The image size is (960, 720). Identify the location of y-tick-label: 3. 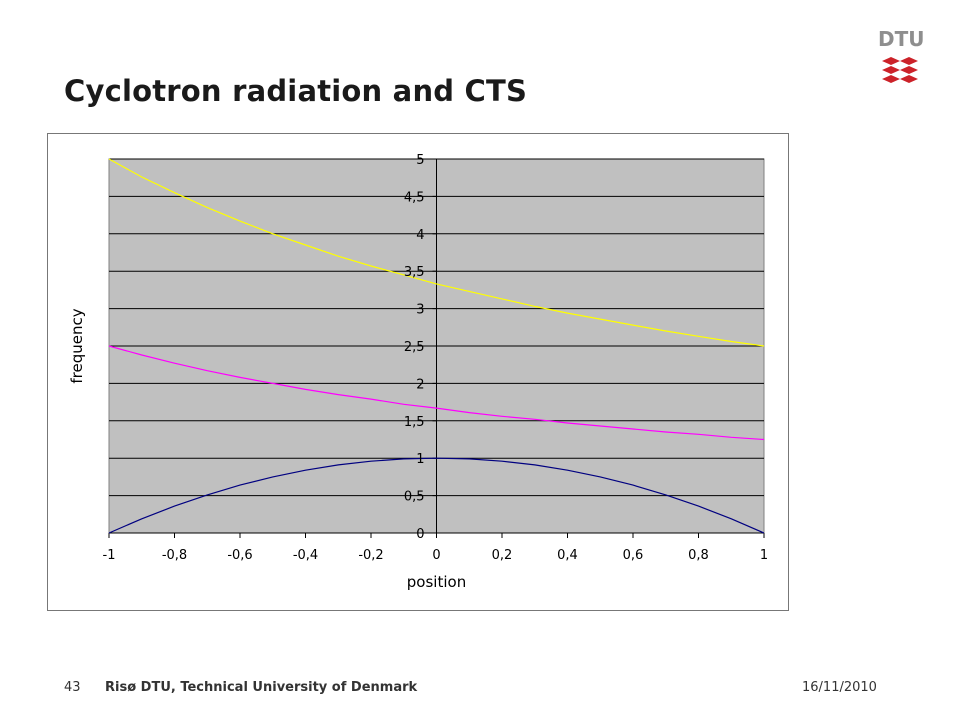
(420, 310).